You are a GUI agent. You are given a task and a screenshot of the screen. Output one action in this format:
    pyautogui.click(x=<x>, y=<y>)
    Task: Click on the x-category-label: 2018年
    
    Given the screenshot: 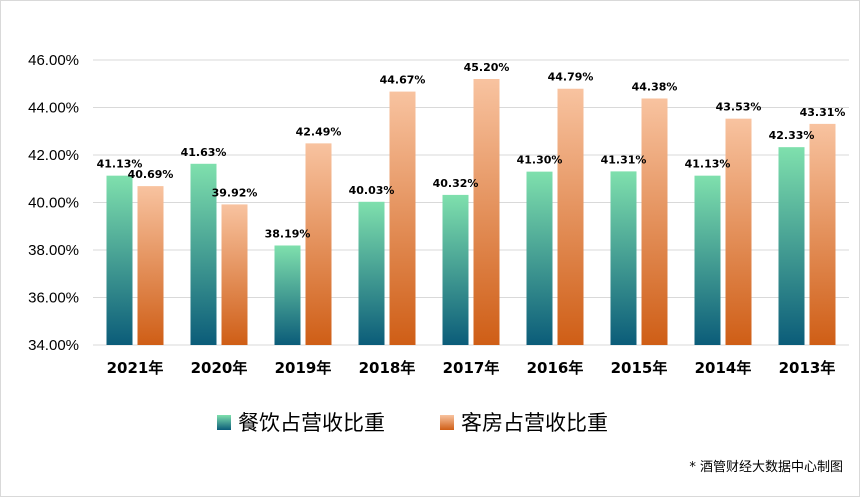 What is the action you would take?
    pyautogui.click(x=387, y=368)
    